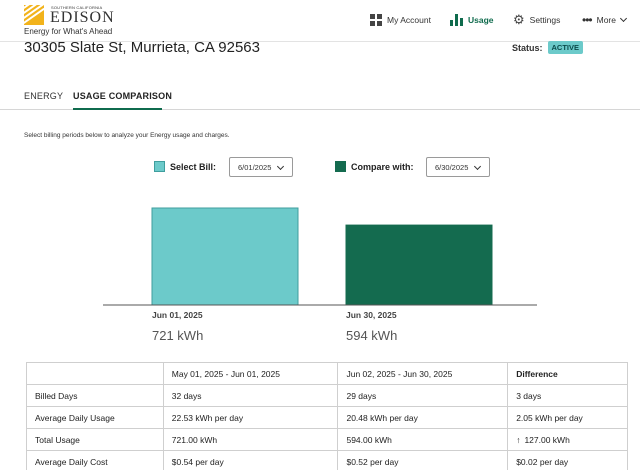  Describe the element at coordinates (547, 439) in the screenshot. I see `difference-value: 127.00 kWh` at that location.